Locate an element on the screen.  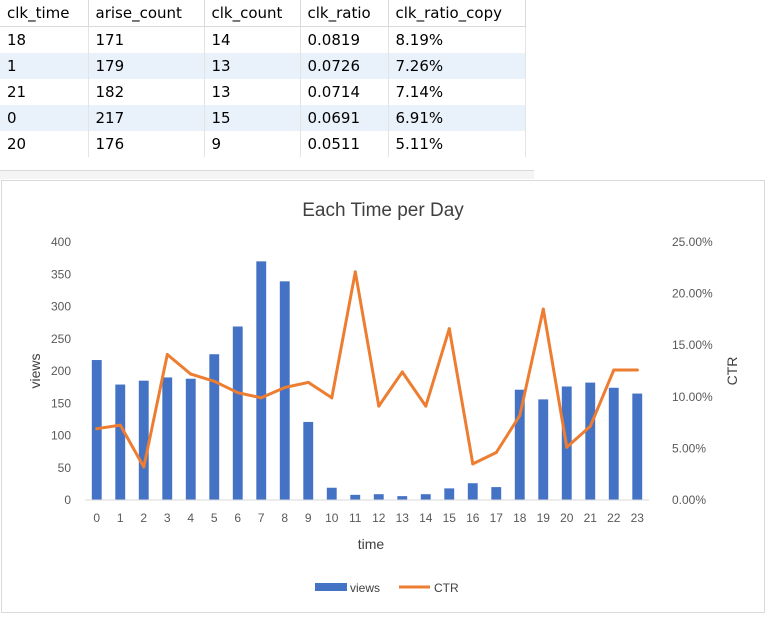
table-row: 21 182 13 0.0714 7.14% is located at coordinates (262, 92).